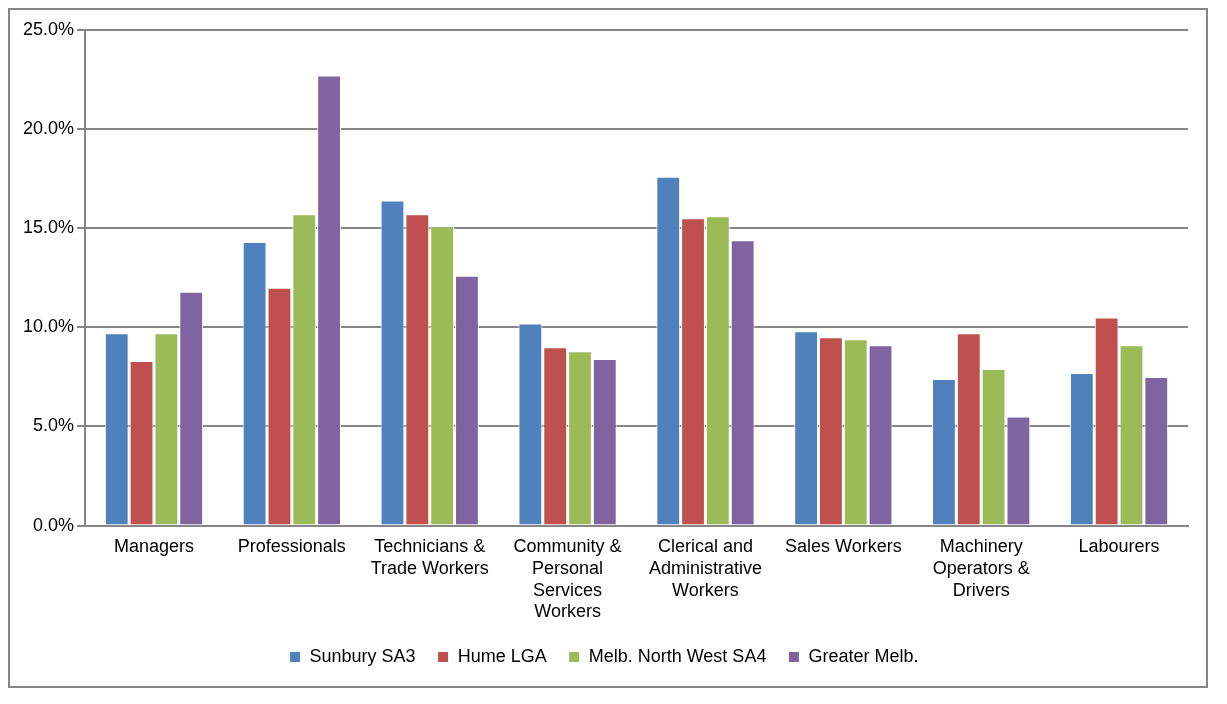 Image resolution: width=1227 pixels, height=704 pixels. Describe the element at coordinates (54, 425) in the screenshot. I see `y-tick-label: 5.0%` at that location.